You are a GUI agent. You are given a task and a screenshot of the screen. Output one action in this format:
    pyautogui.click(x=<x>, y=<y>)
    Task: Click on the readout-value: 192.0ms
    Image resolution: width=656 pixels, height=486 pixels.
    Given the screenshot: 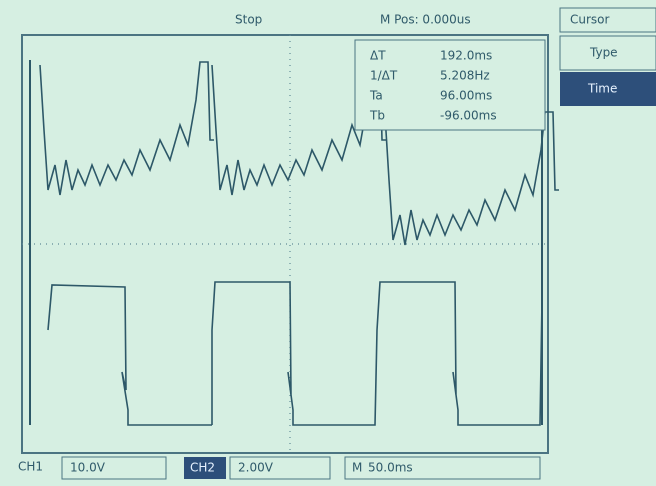 What is the action you would take?
    pyautogui.click(x=466, y=56)
    